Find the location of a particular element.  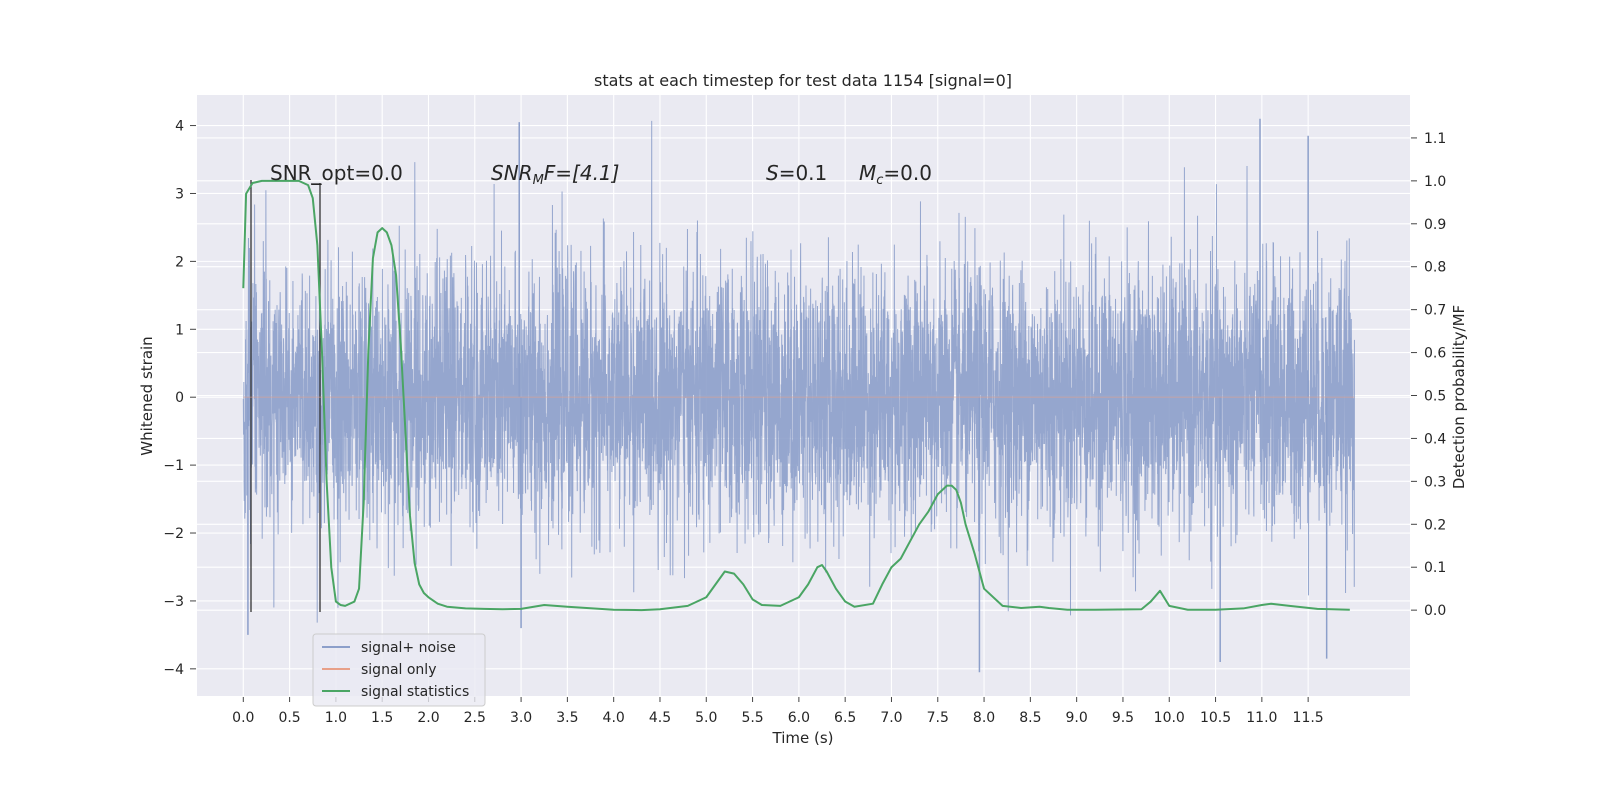

annotation-s: S=0.1 is located at coordinates (796, 173).